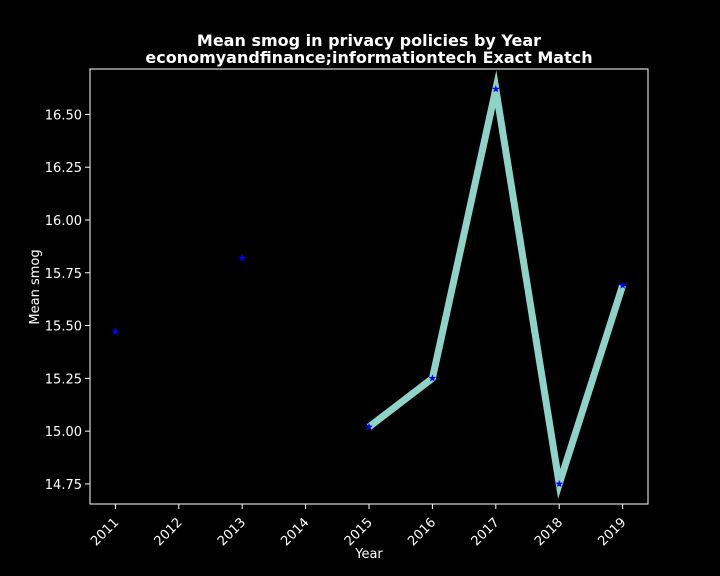 This screenshot has width=720, height=576. I want to click on y-axis-label: Mean smog, so click(35, 286).